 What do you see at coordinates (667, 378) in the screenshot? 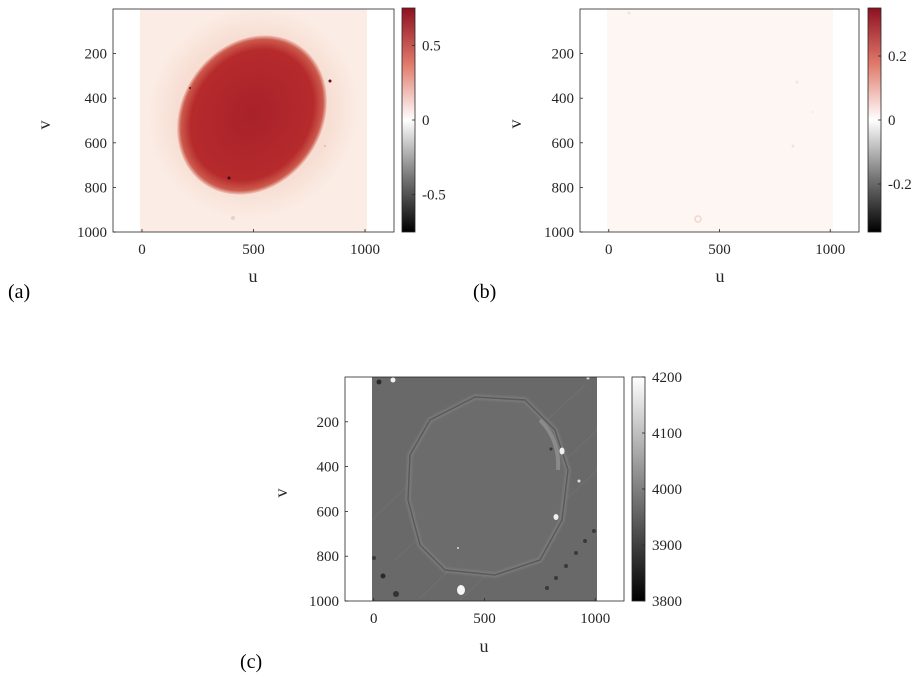
I see `colorbar-tick-label: 4200` at bounding box center [667, 378].